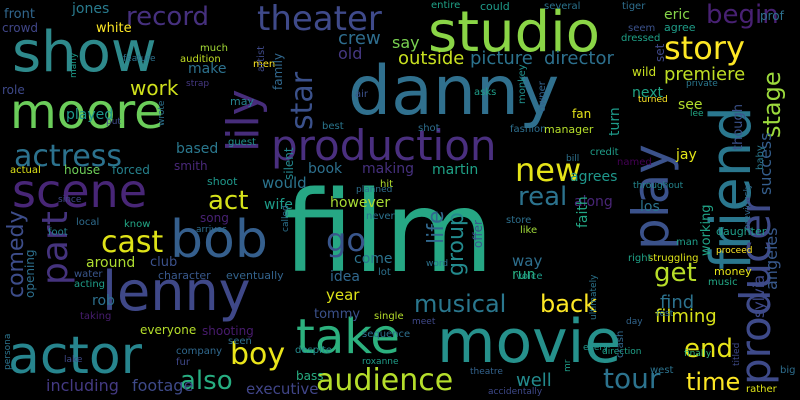 This screenshot has height=400, width=800. Describe the element at coordinates (154, 88) in the screenshot. I see `cloud-word: work` at that location.